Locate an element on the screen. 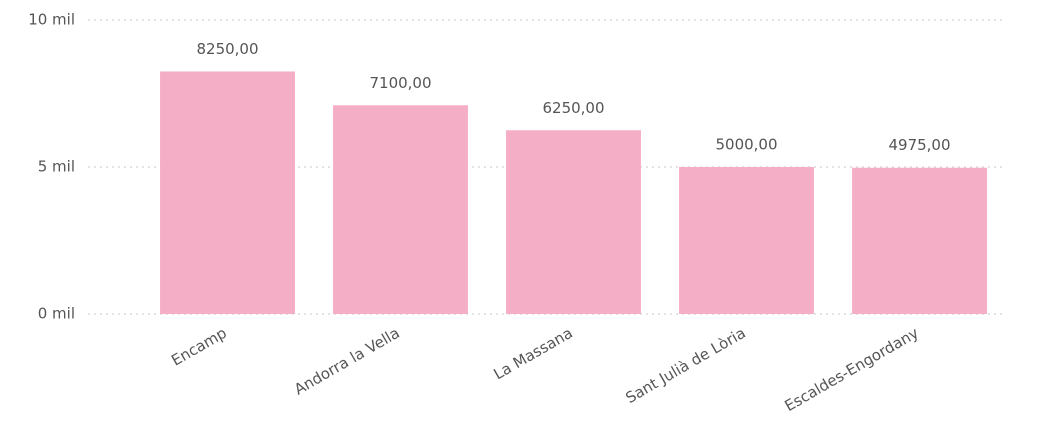 This screenshot has width=1048, height=437. y-tick-label: 10 mil is located at coordinates (51, 20).